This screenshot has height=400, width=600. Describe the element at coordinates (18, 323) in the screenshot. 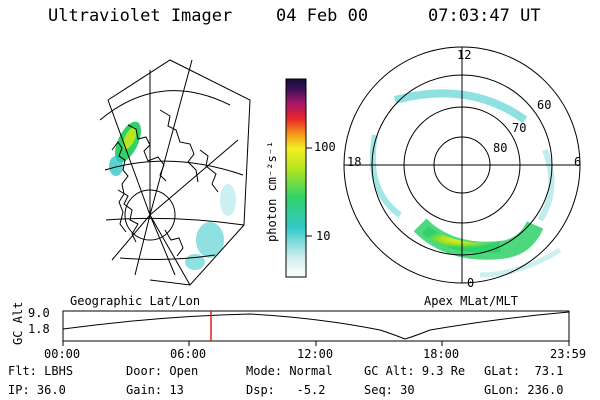

I see `altitude-axis-title: GC Alt` at that location.